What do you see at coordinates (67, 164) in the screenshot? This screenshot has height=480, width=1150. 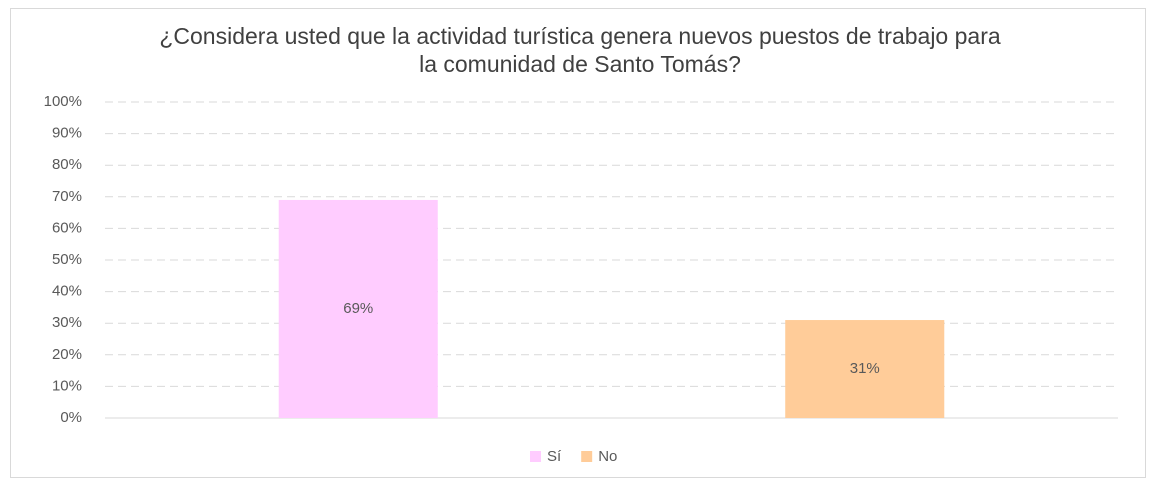 I see `y-tick-label: 80%` at bounding box center [67, 164].